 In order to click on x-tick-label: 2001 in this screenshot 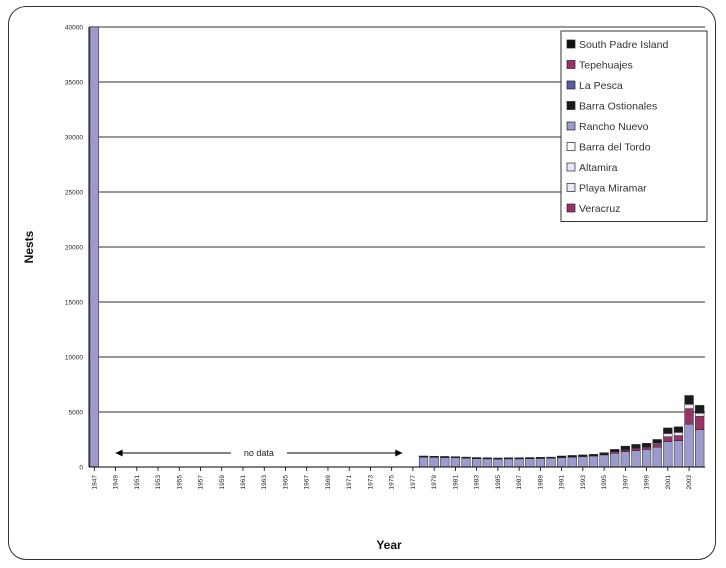, I will do `click(668, 482)`.